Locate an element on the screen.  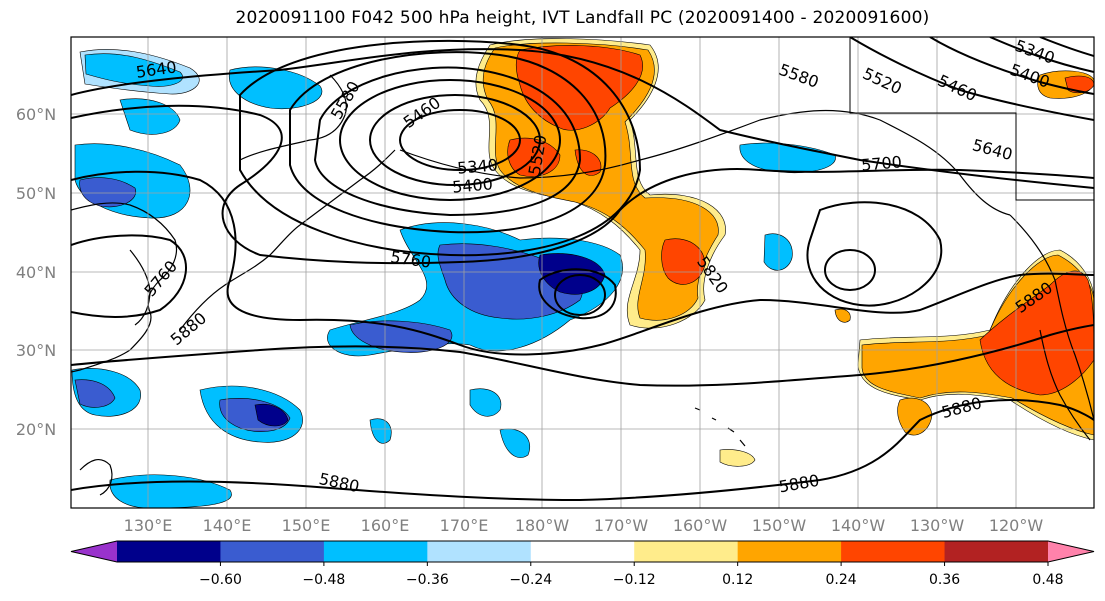
korea-coast is located at coordinates (140, 287).